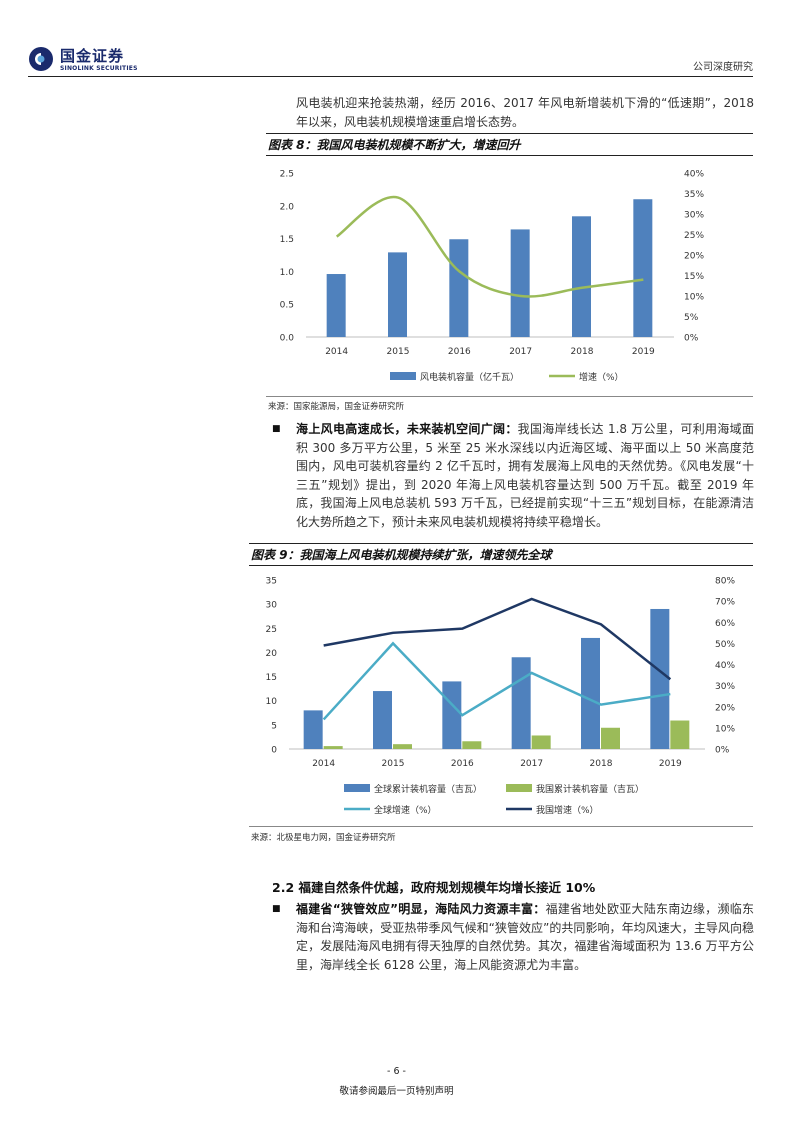 Image resolution: width=793 pixels, height=1122 pixels. Describe the element at coordinates (725, 603) in the screenshot. I see `y-right-tick-label: 70%` at that location.